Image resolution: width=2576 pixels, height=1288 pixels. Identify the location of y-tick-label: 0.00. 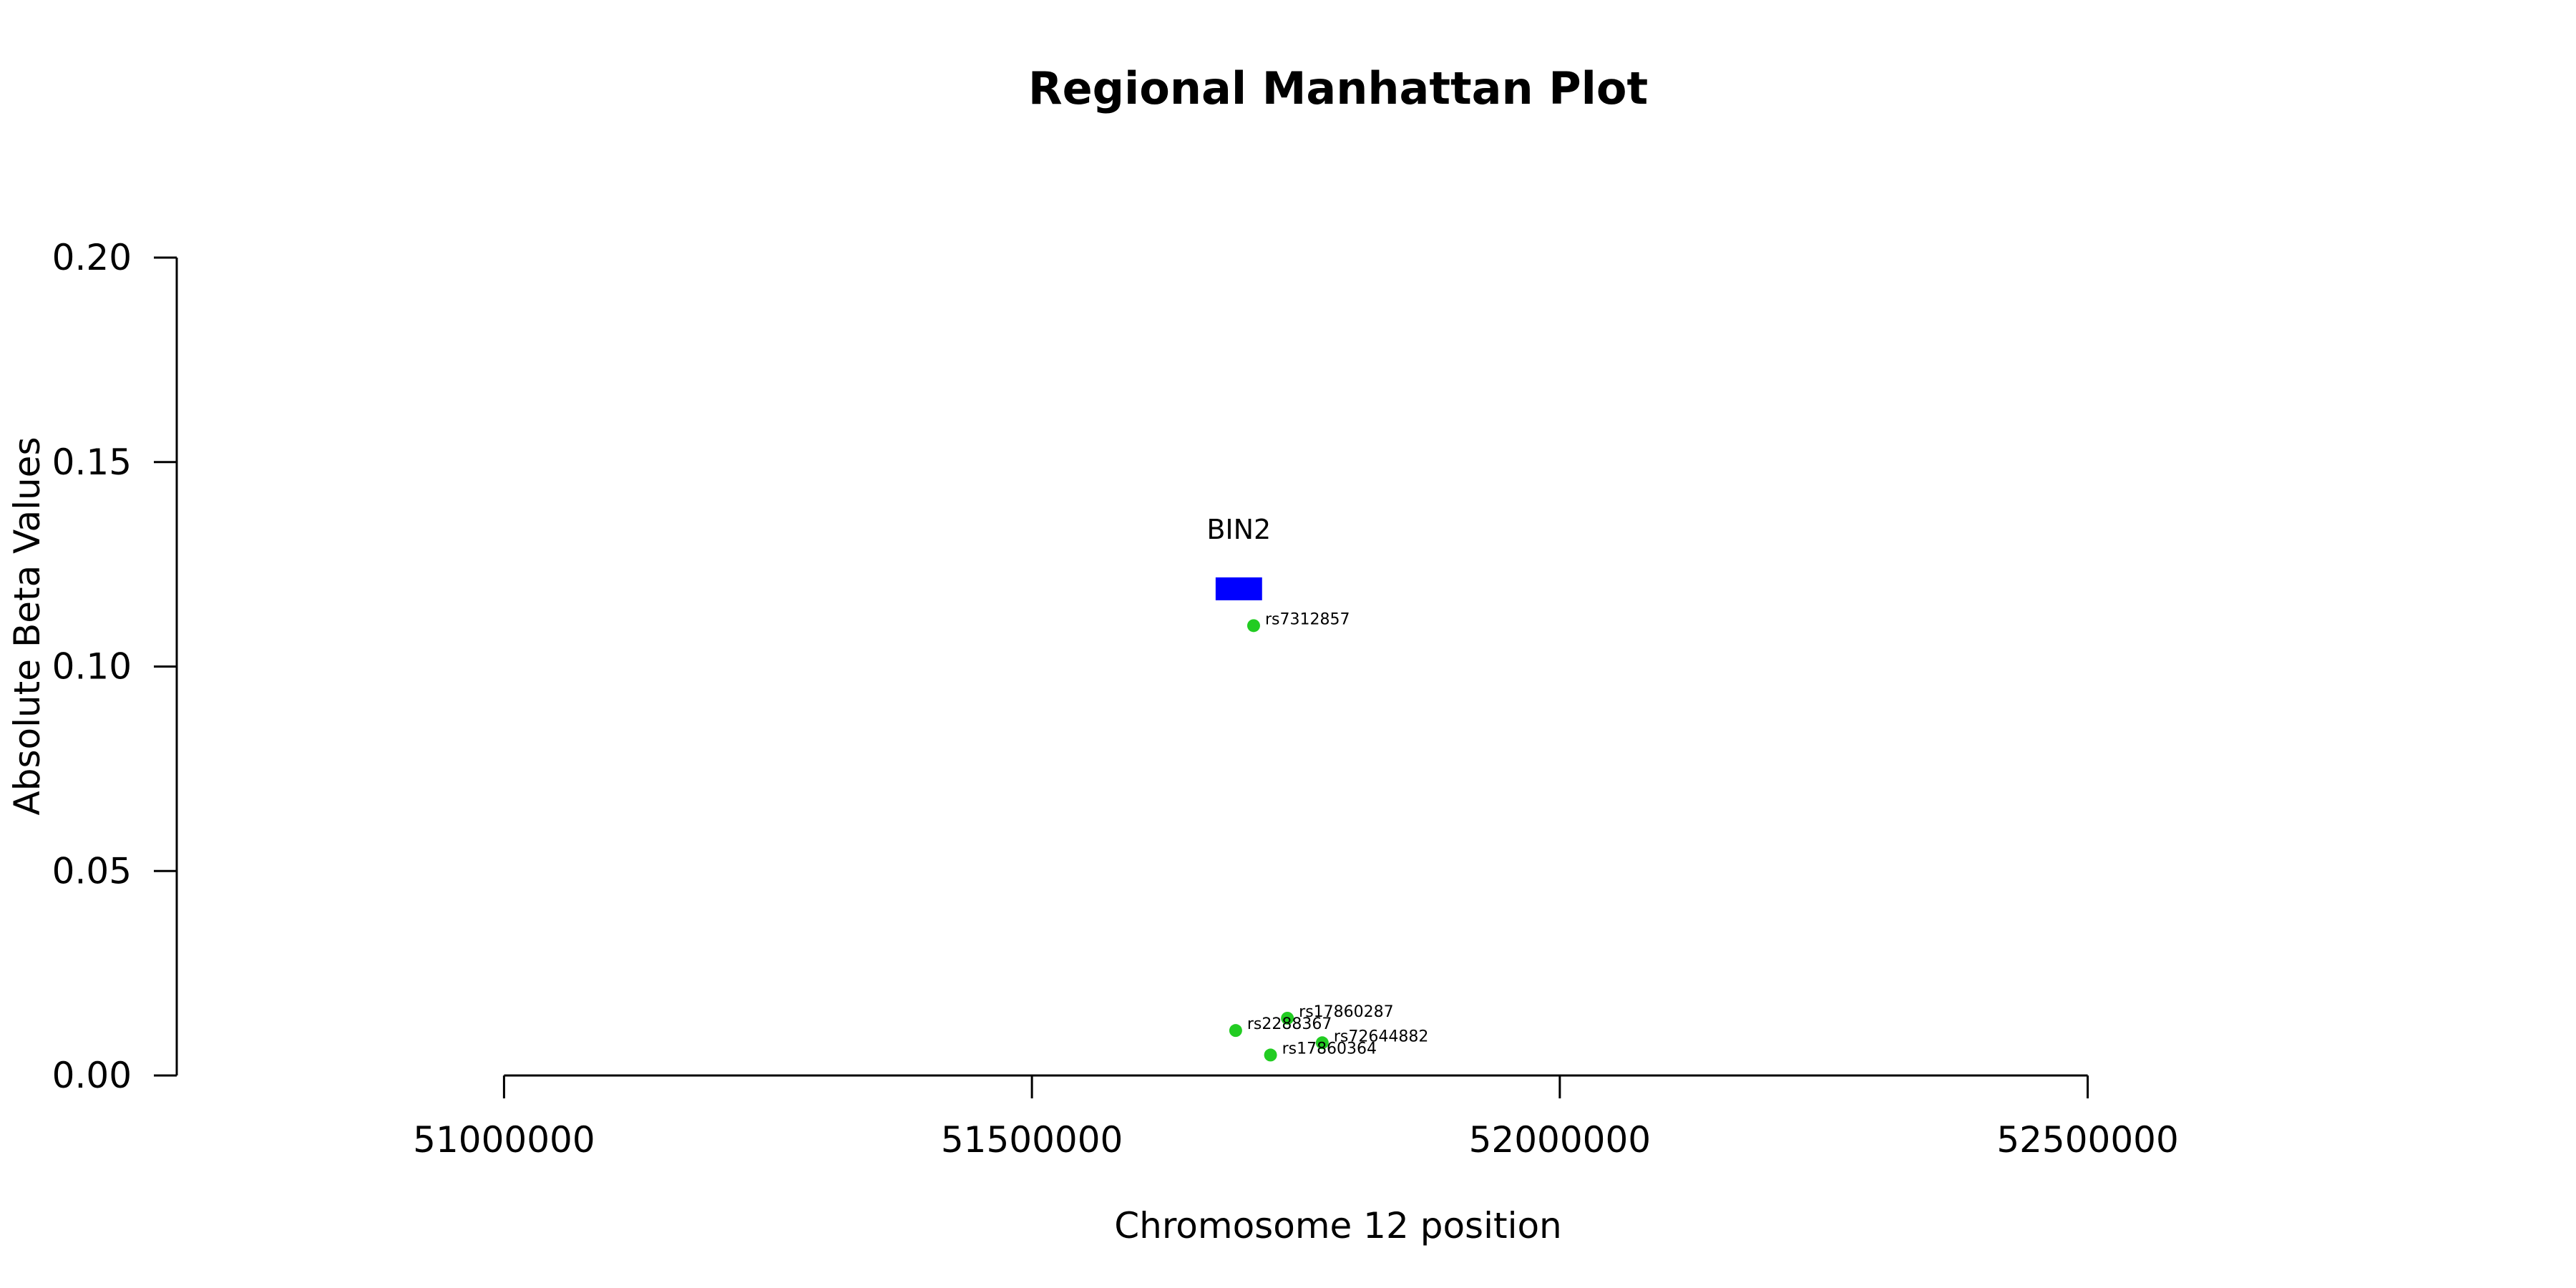
(92, 1075).